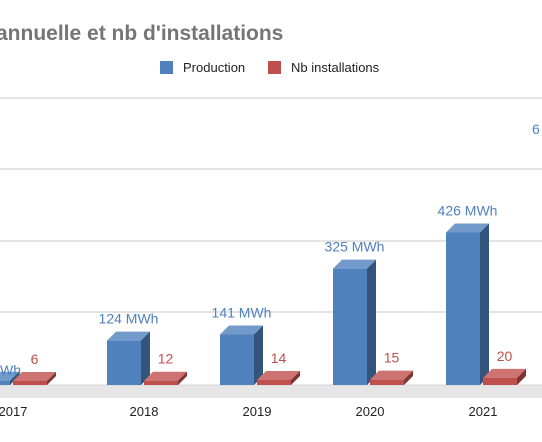  I want to click on data-label-nb-installations-2017: 6, so click(35, 359).